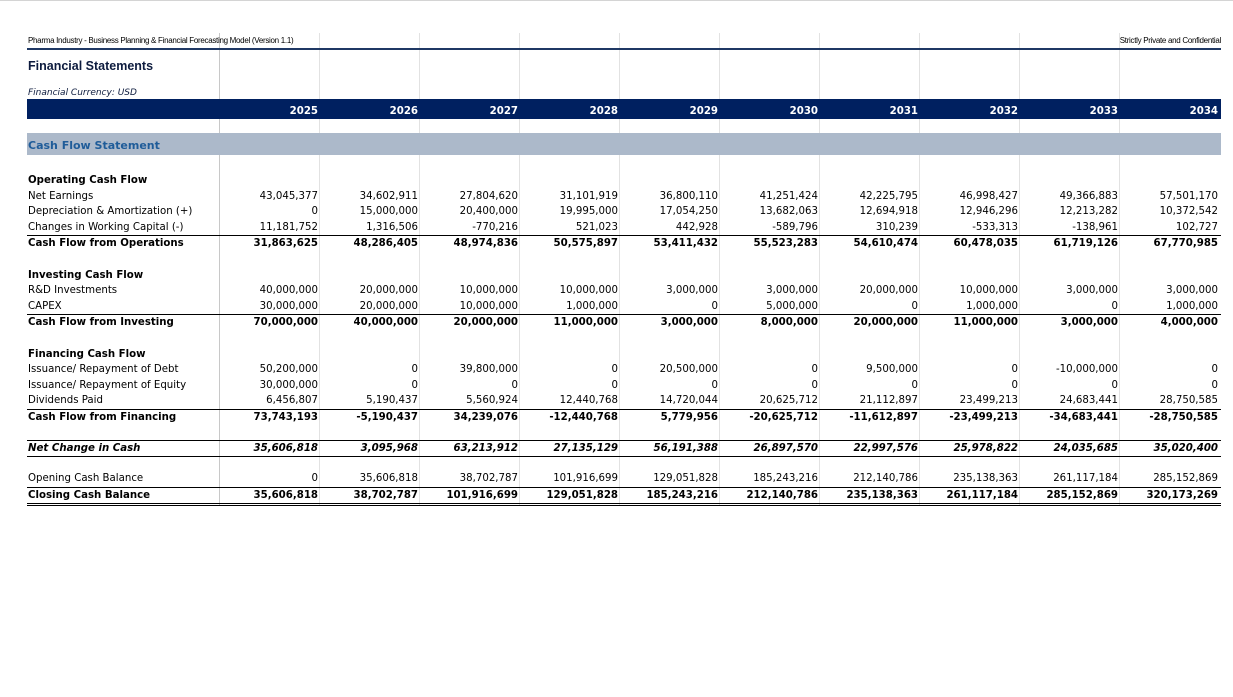 Image resolution: width=1233 pixels, height=697 pixels. Describe the element at coordinates (788, 212) in the screenshot. I see `value-cell: 13,682,063` at that location.